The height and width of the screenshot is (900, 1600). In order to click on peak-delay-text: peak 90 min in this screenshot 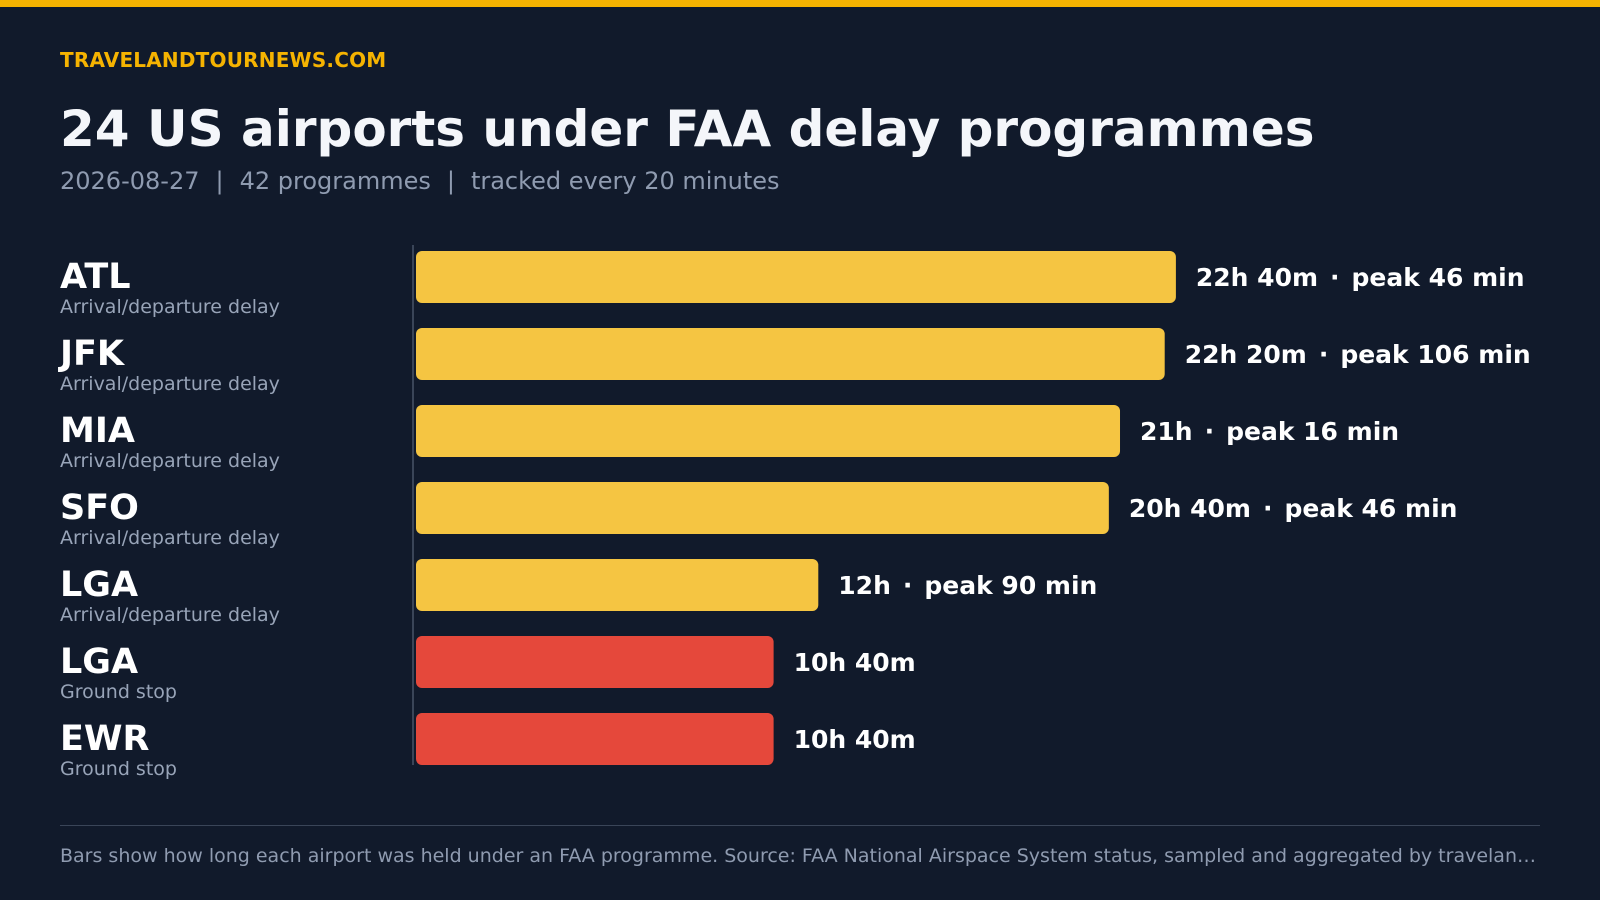, I will do `click(1010, 585)`.